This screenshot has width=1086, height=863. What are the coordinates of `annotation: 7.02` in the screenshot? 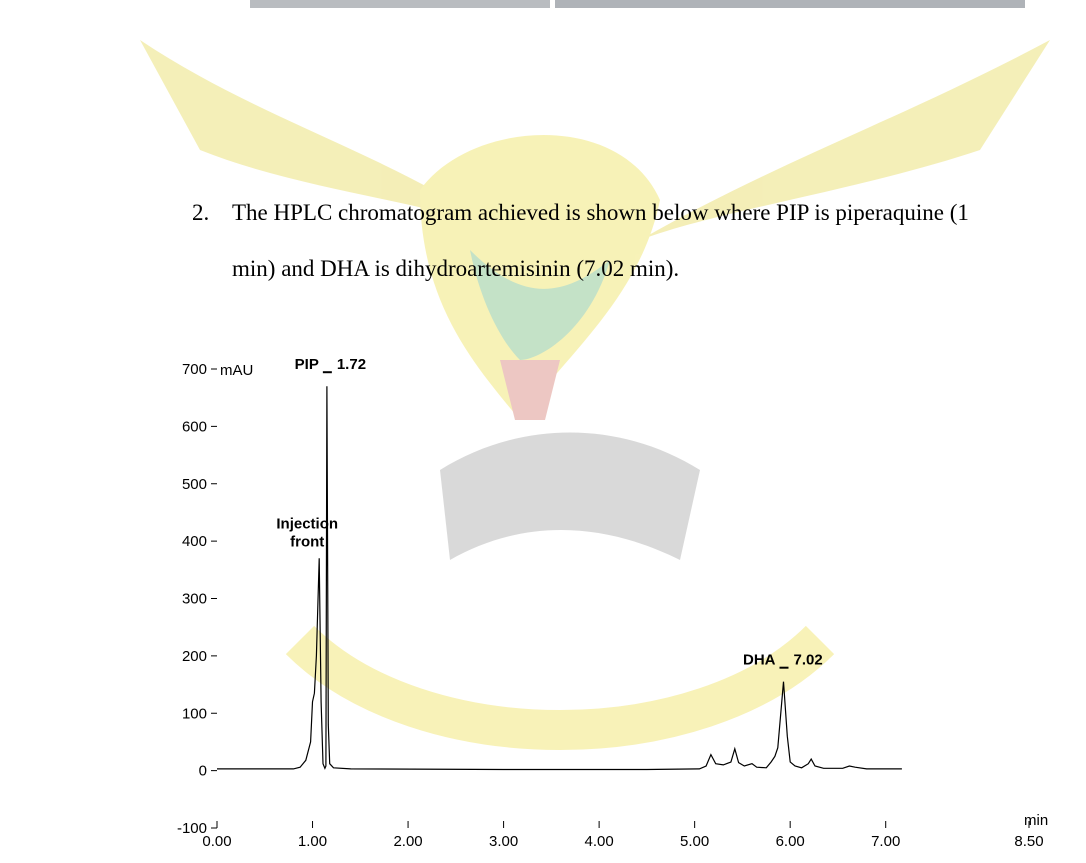 It's located at (807, 660).